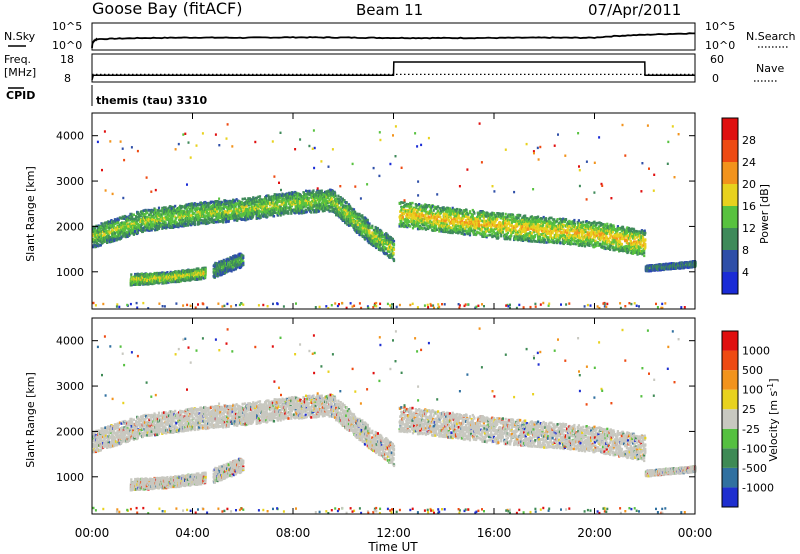 The image size is (800, 554). What do you see at coordinates (20, 72) in the screenshot?
I see `freq-unit-label: [MHz]` at bounding box center [20, 72].